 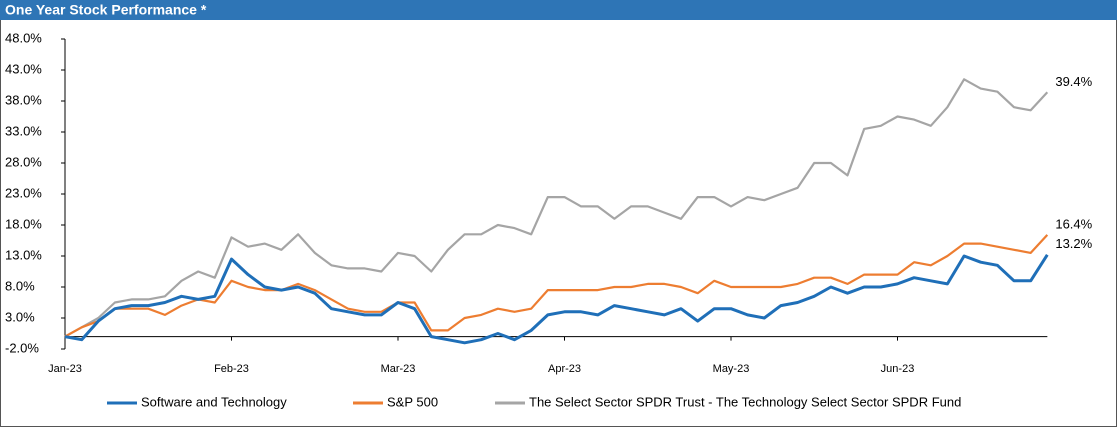 What do you see at coordinates (23, 130) in the screenshot?
I see `y-tick-label: 33.0%` at bounding box center [23, 130].